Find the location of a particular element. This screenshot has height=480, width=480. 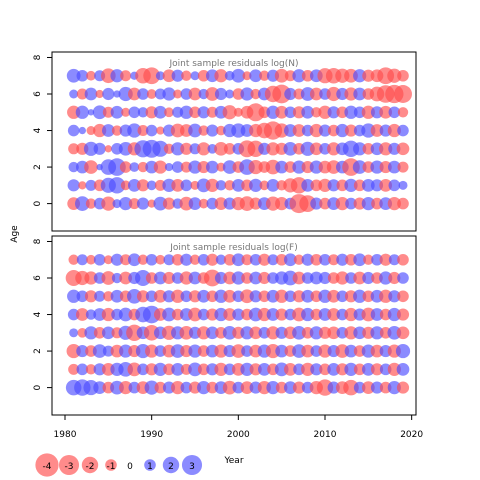

x-tick-label: 2010 is located at coordinates (325, 435).